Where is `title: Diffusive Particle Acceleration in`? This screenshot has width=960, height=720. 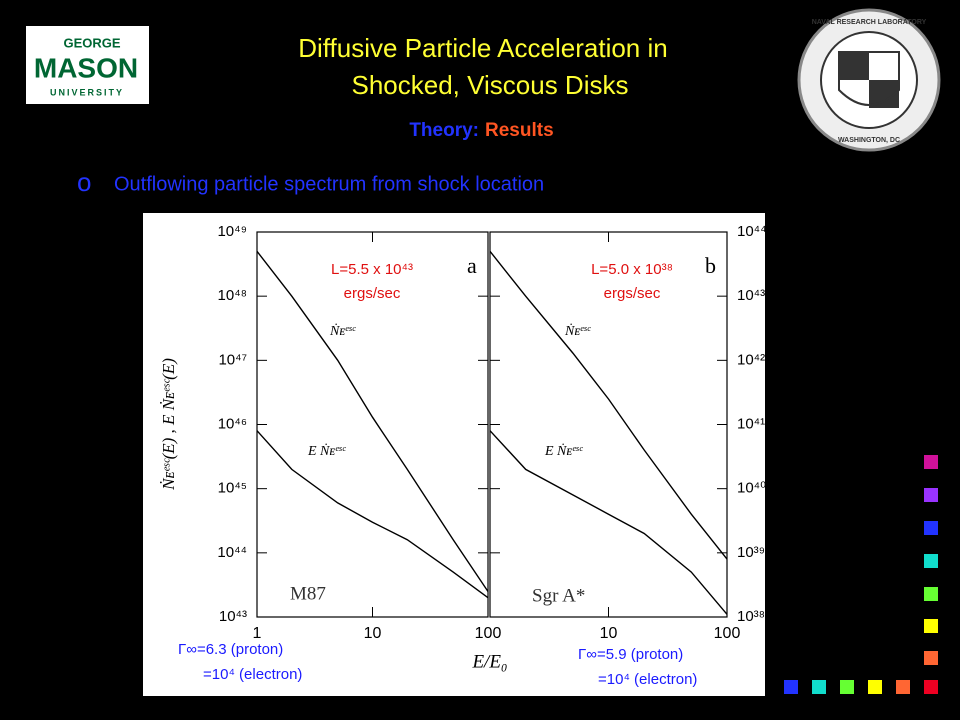 title: Diffusive Particle Acceleration in is located at coordinates (482, 48).